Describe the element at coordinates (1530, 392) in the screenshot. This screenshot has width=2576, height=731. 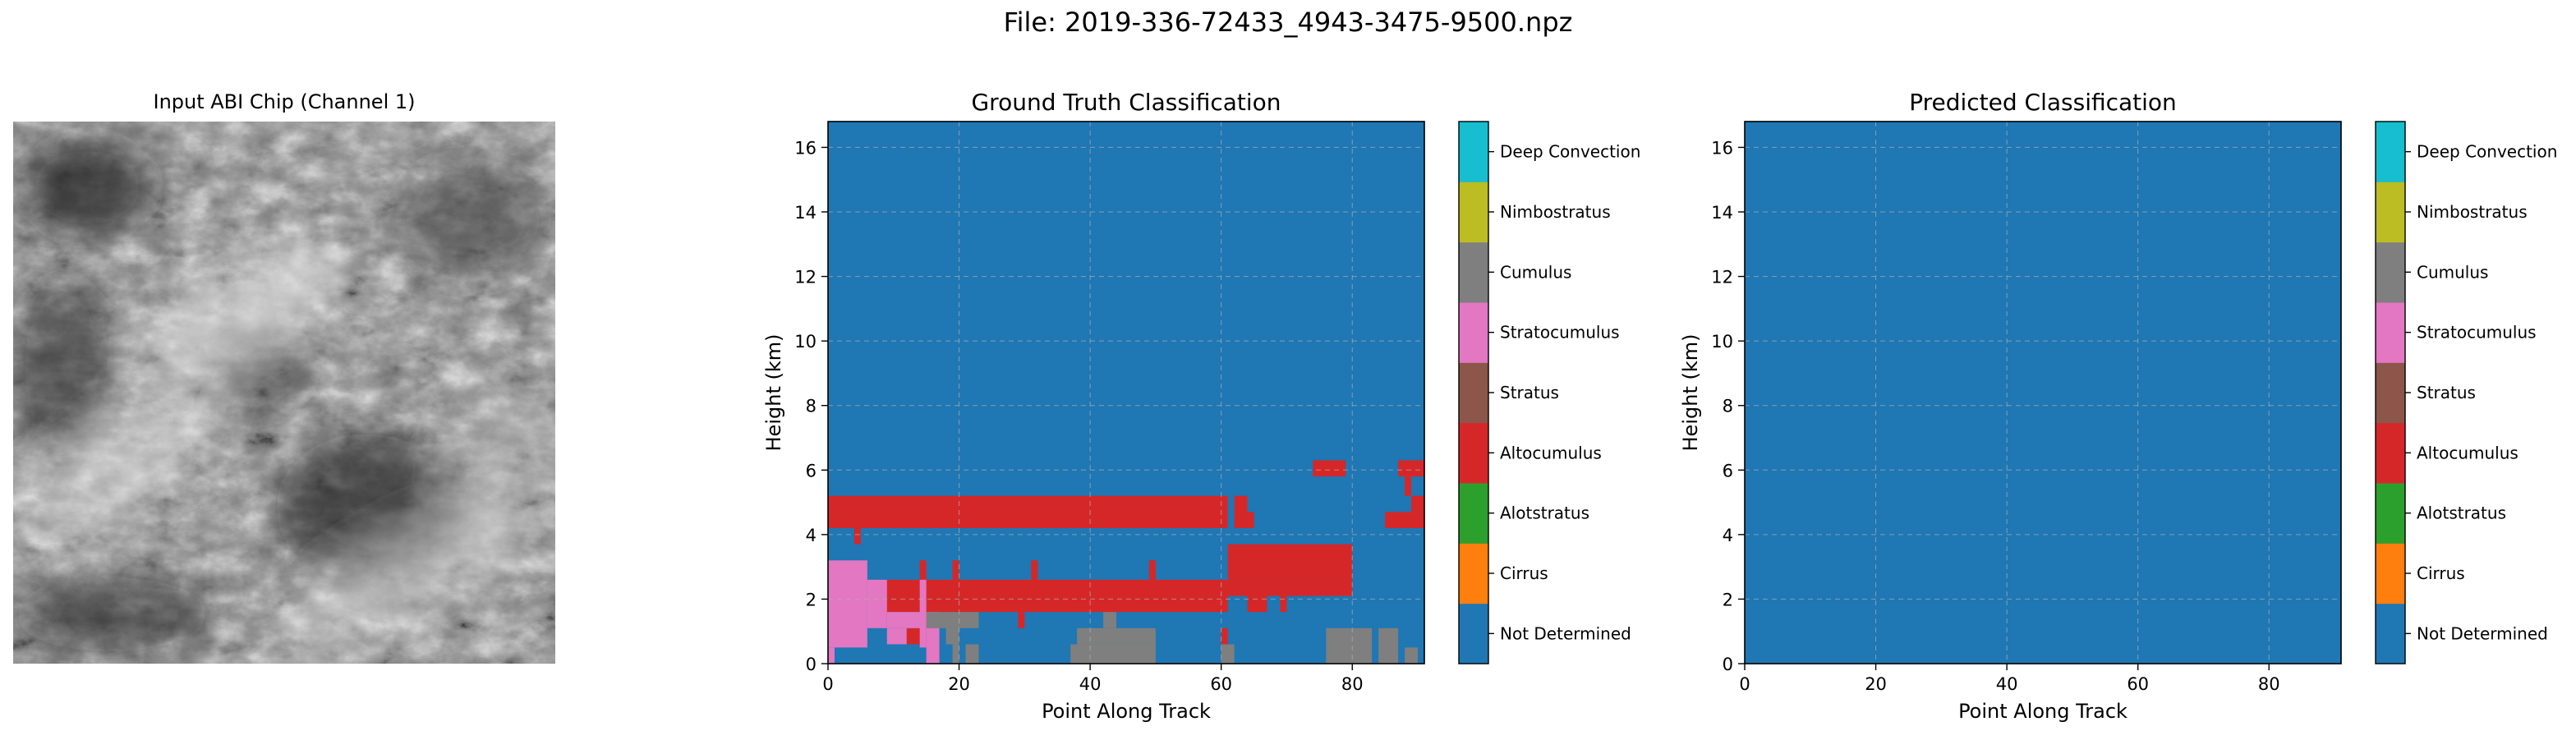
I see `colorbar-label: Stratus` at that location.